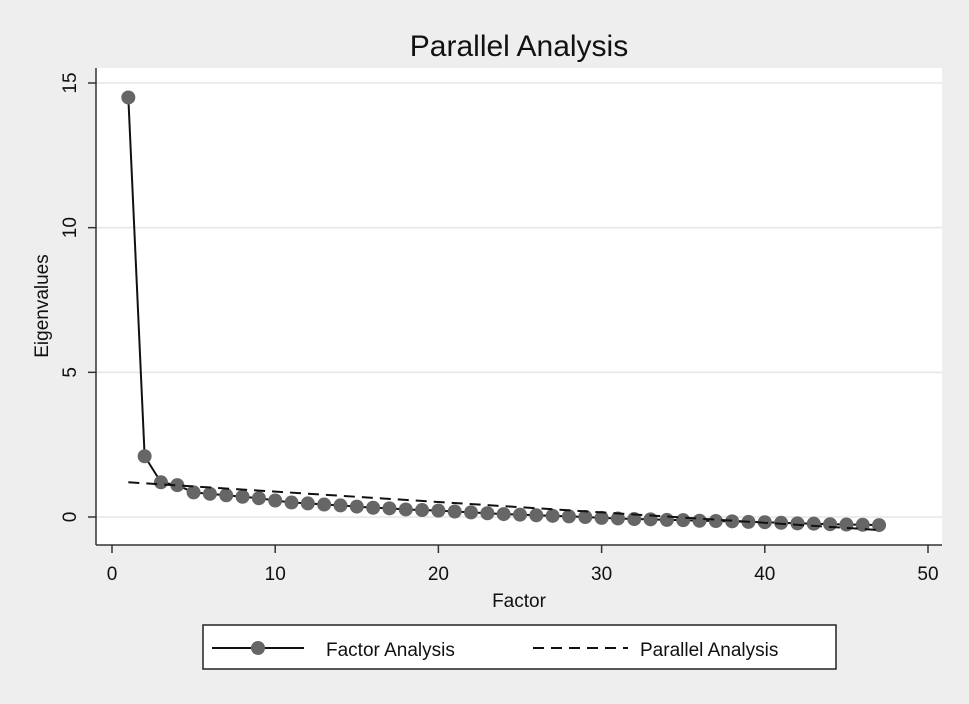 Image resolution: width=969 pixels, height=704 pixels. I want to click on legend-label-factor-analysis: Factor Analysis, so click(390, 650).